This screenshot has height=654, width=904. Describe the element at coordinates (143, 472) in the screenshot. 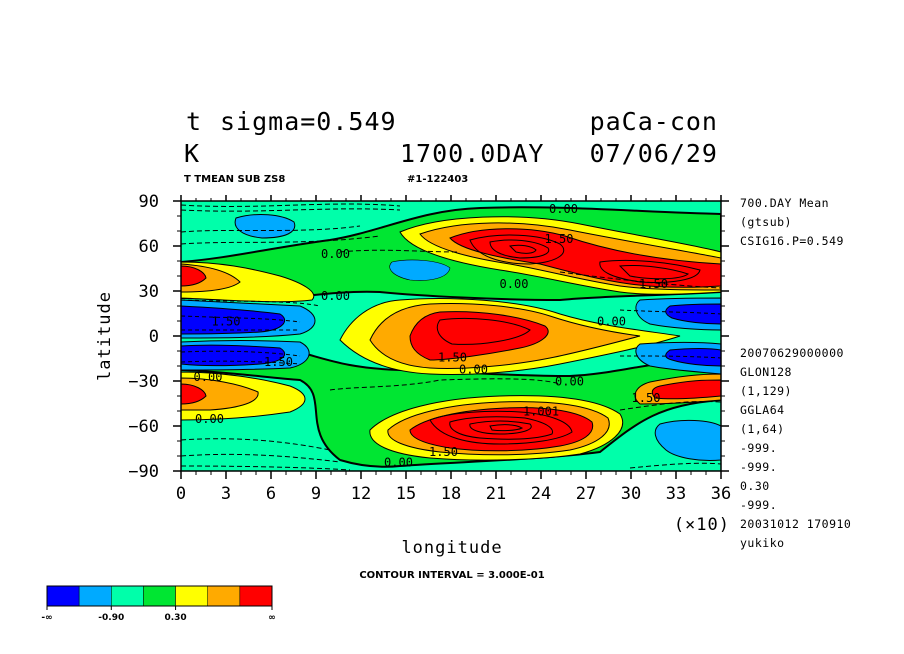

I see `y-tick-label: −90` at that location.